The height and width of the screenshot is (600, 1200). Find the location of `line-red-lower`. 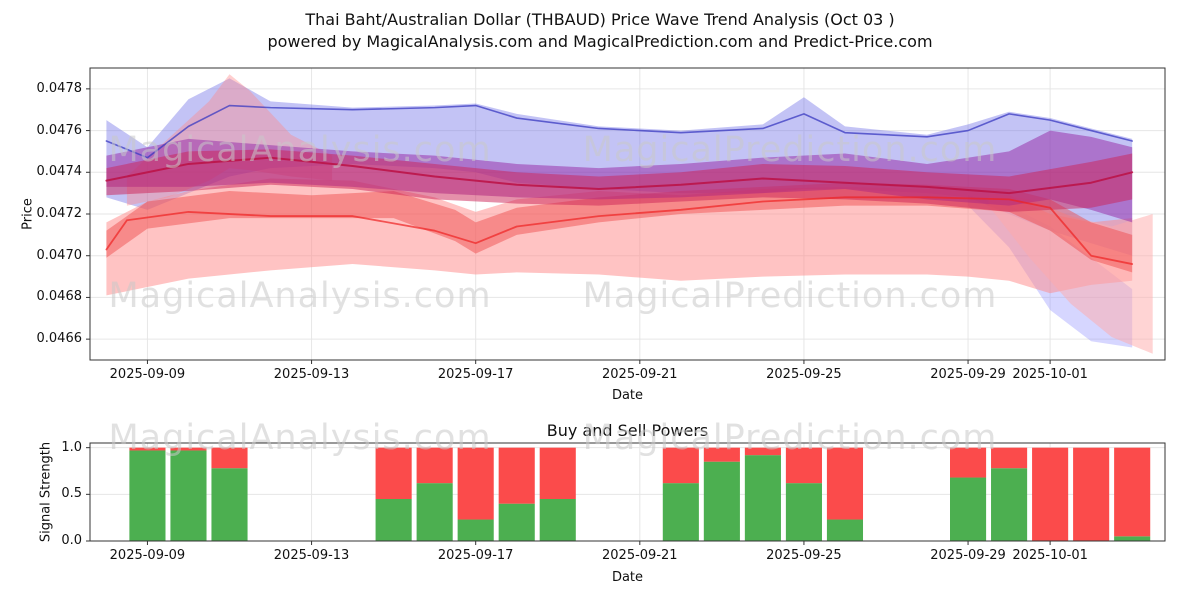

line-red-lower is located at coordinates (619, 230).